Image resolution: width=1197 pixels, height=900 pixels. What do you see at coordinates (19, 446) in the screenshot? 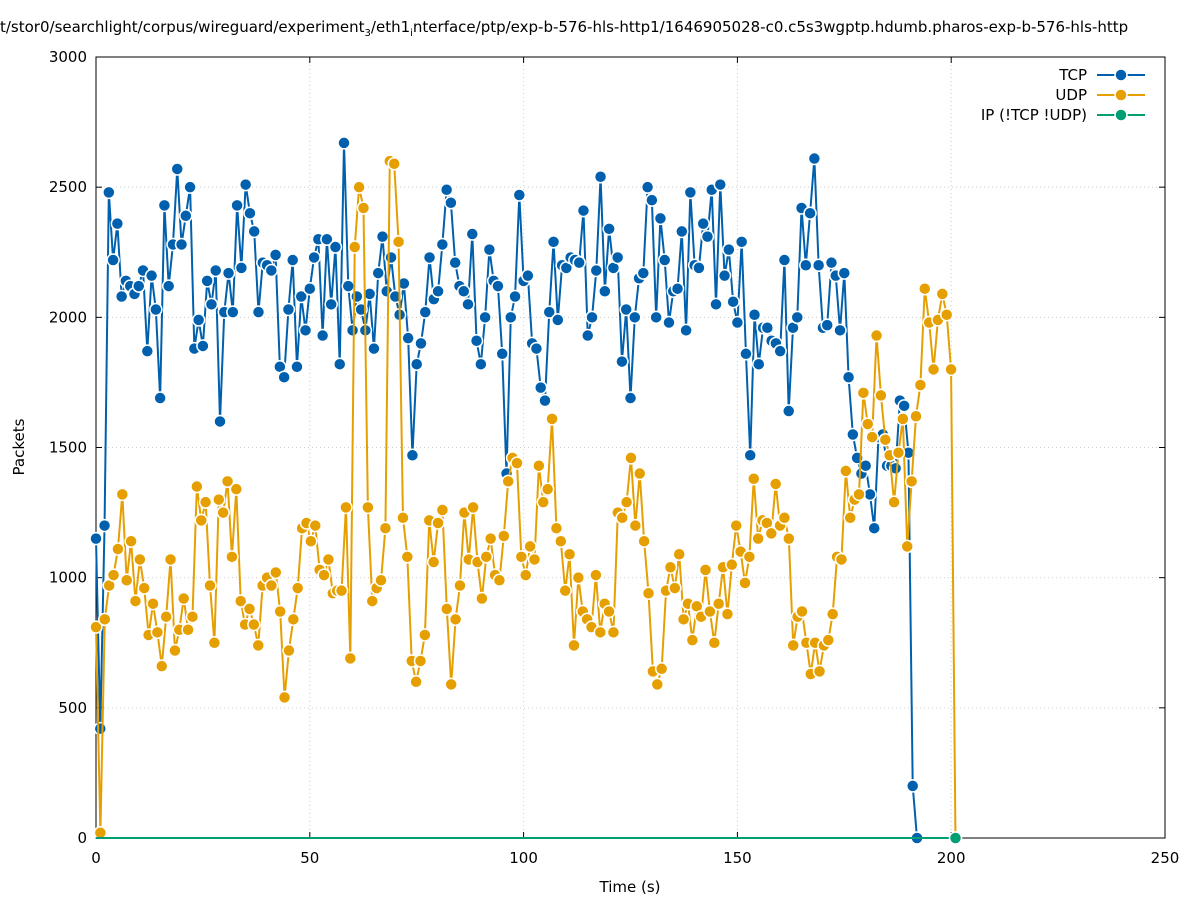
I see `y-axis-label: Packets` at bounding box center [19, 446].